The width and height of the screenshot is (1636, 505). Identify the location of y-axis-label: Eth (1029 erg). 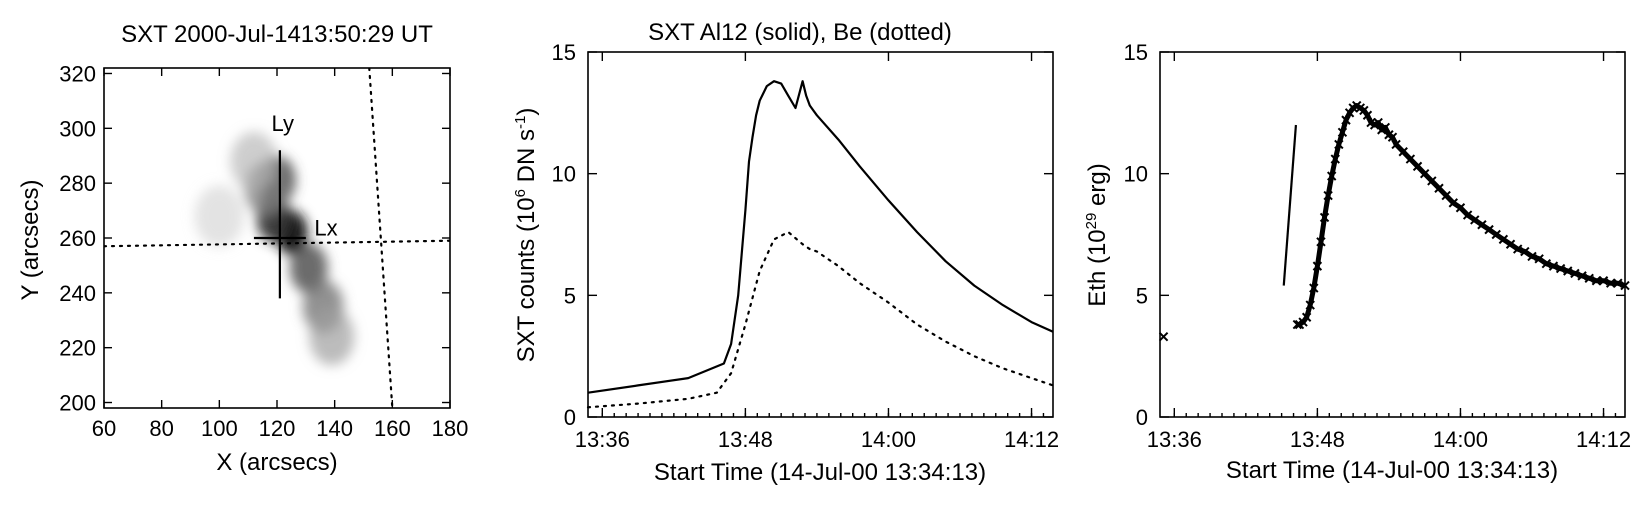
(1097, 234).